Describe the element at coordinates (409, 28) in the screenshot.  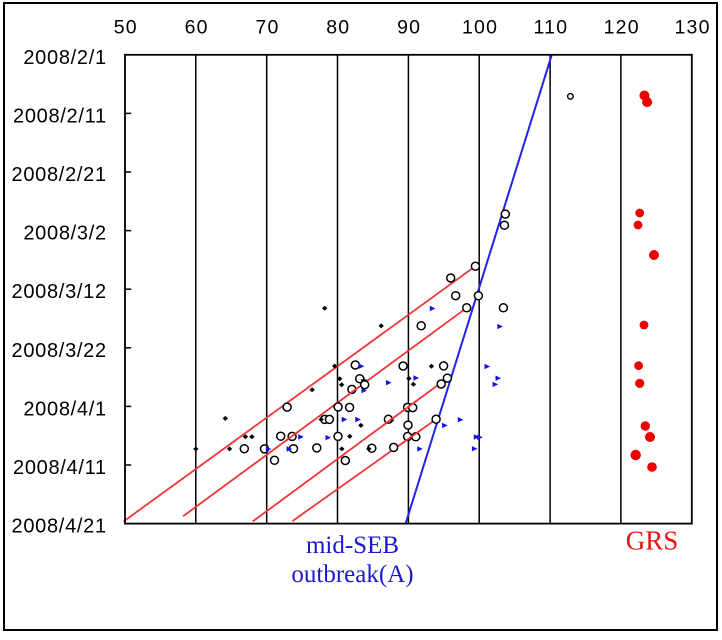
I see `svg-text: 90` at that location.